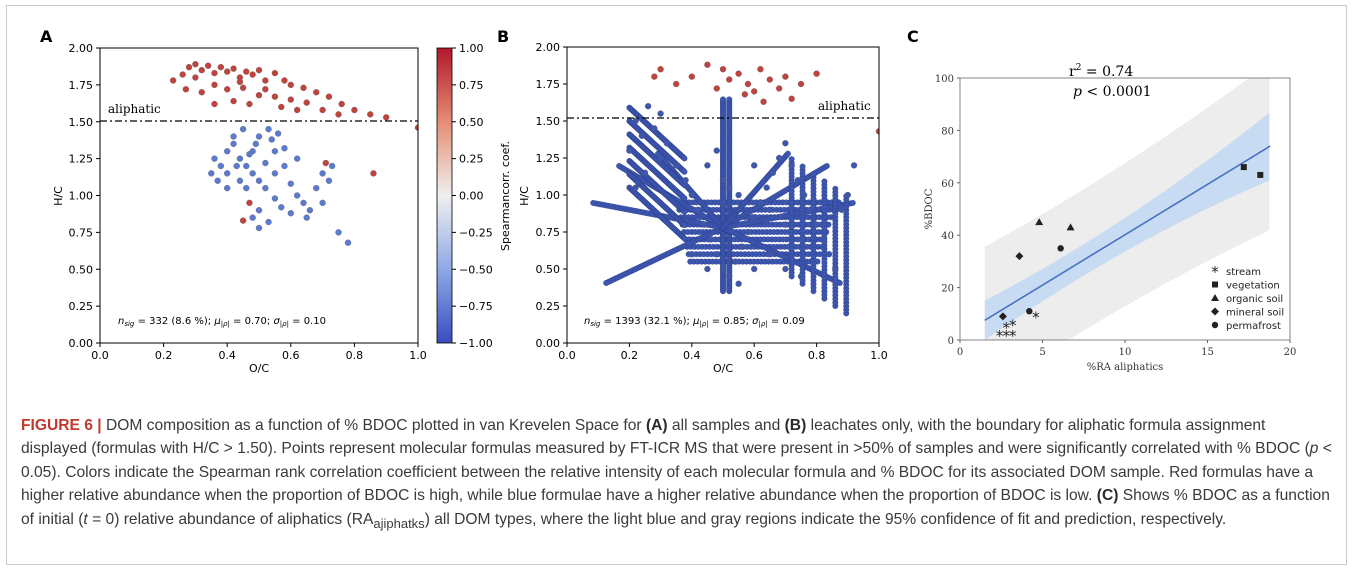 Image resolution: width=1355 pixels, height=573 pixels. I want to click on y-tick-label: 1.25, so click(548, 158).